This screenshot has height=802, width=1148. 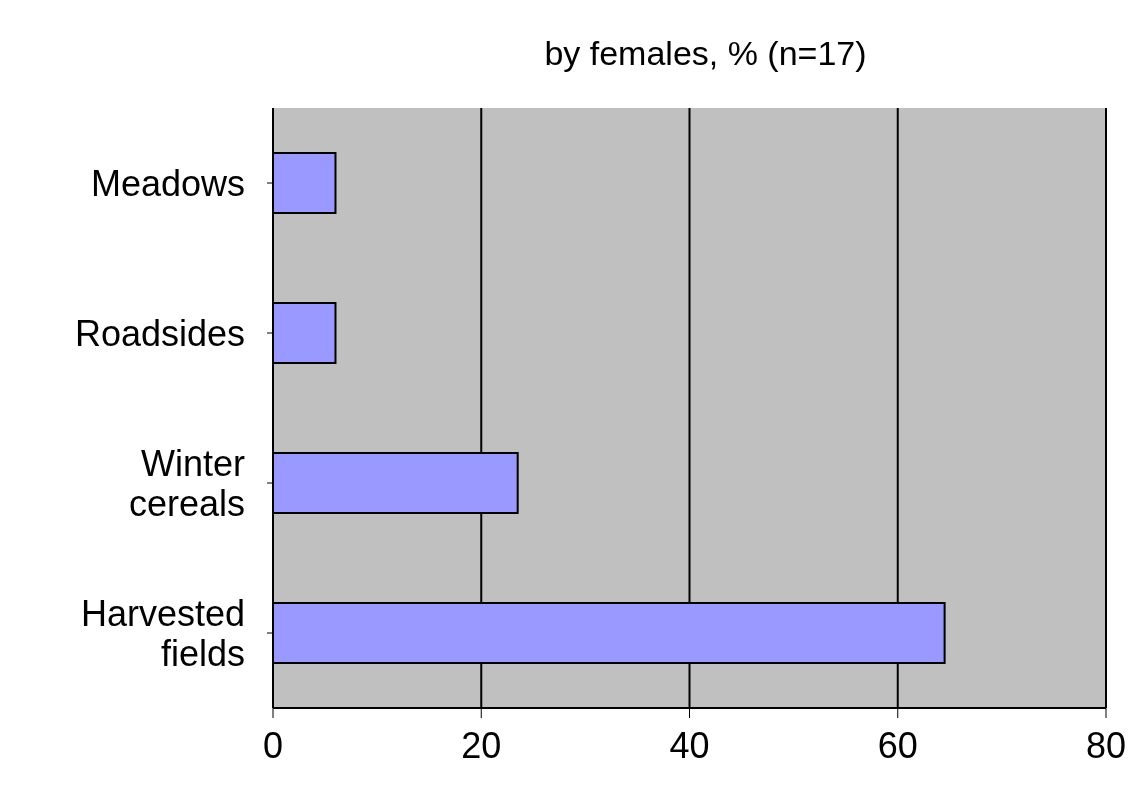 What do you see at coordinates (162, 633) in the screenshot?
I see `y-tick-label: Harvested fields` at bounding box center [162, 633].